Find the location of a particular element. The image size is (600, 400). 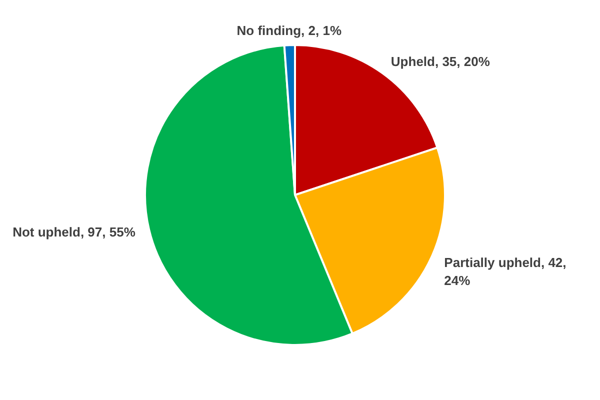

slice-label: No finding, 2, 1% is located at coordinates (289, 30).